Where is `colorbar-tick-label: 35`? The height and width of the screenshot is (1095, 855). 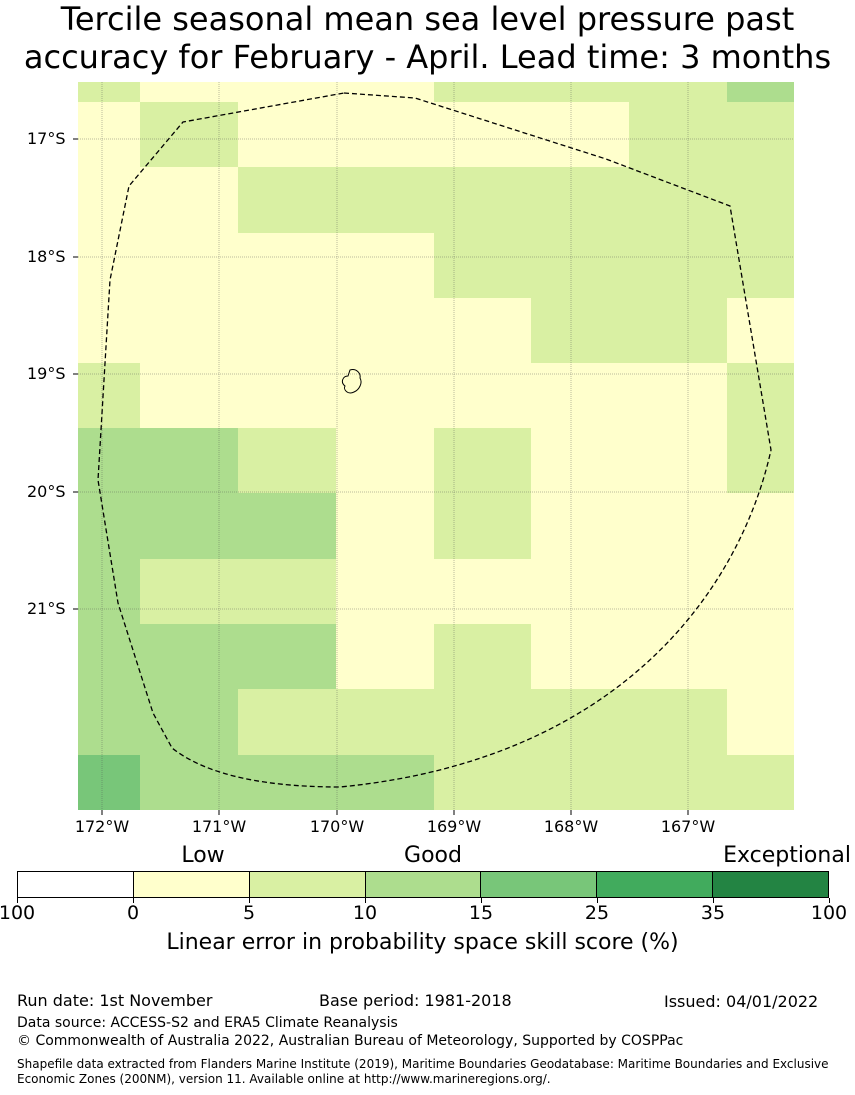 colorbar-tick-label: 35 is located at coordinates (713, 913).